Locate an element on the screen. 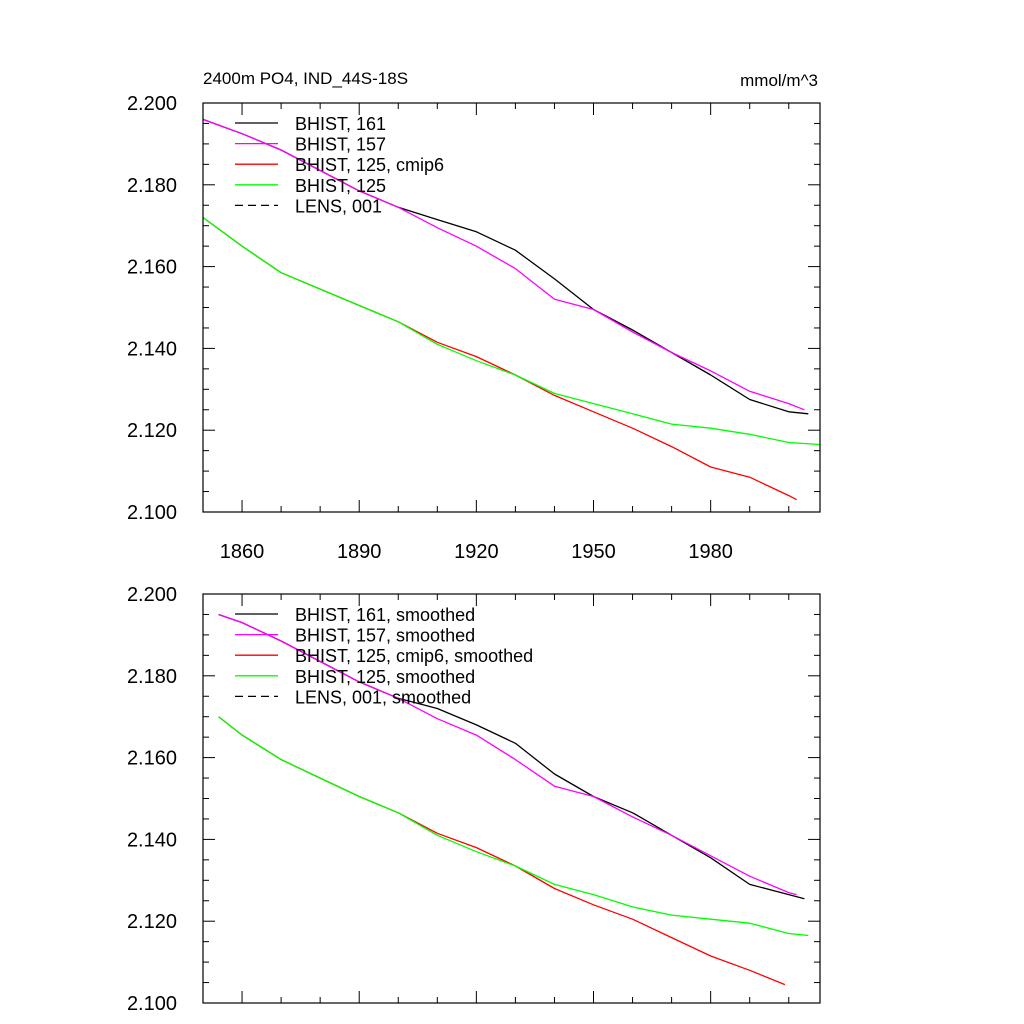 The height and width of the screenshot is (1024, 1024). legend-label: BHIST, 157 is located at coordinates (340, 145).